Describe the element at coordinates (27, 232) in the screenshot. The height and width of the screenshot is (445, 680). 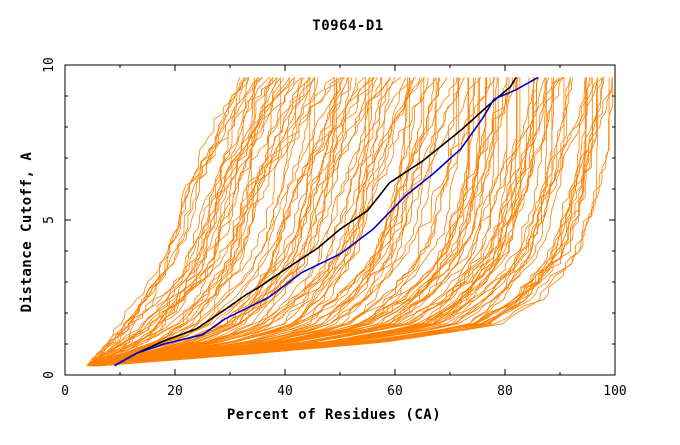
I see `y-axis-title: Distance Cutoff, A` at that location.